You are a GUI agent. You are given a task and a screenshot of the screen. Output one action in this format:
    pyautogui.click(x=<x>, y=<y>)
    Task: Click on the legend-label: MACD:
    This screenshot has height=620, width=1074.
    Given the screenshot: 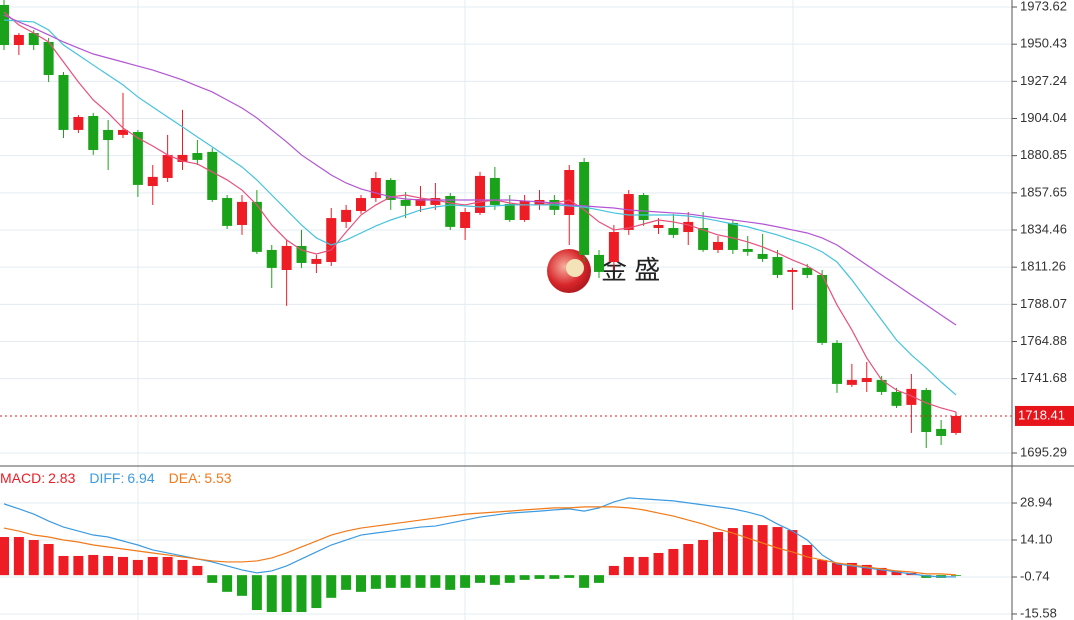 What is the action you would take?
    pyautogui.click(x=23, y=478)
    